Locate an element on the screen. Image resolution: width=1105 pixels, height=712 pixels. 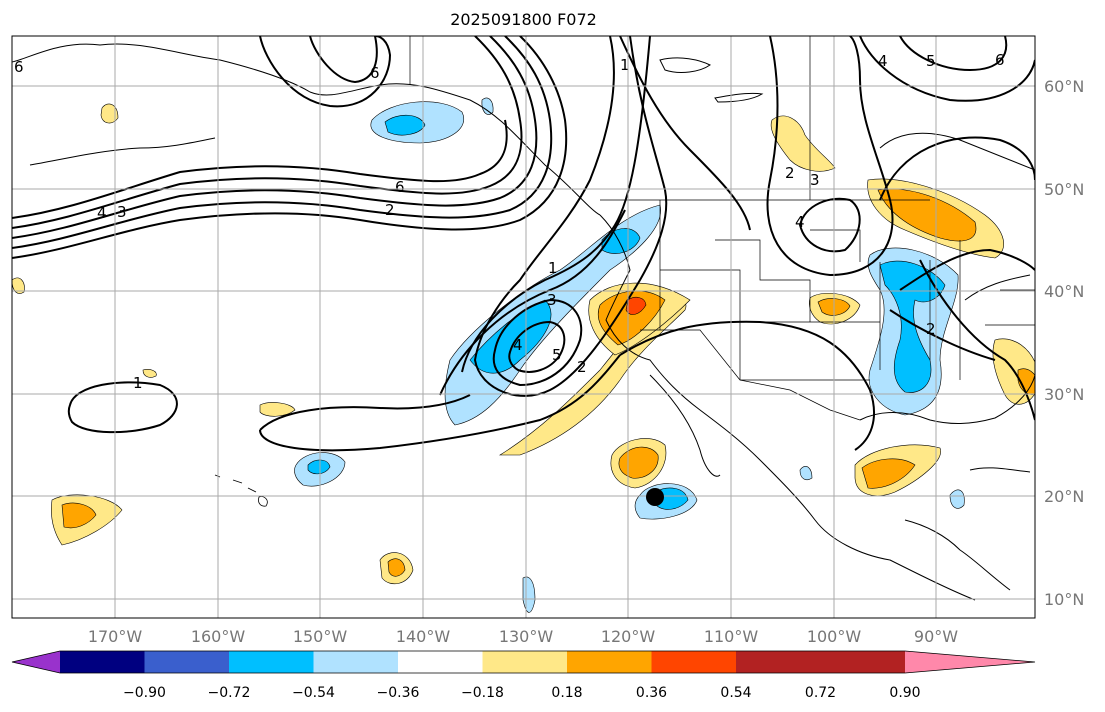
contour-label-4c: 4 is located at coordinates (800, 222).